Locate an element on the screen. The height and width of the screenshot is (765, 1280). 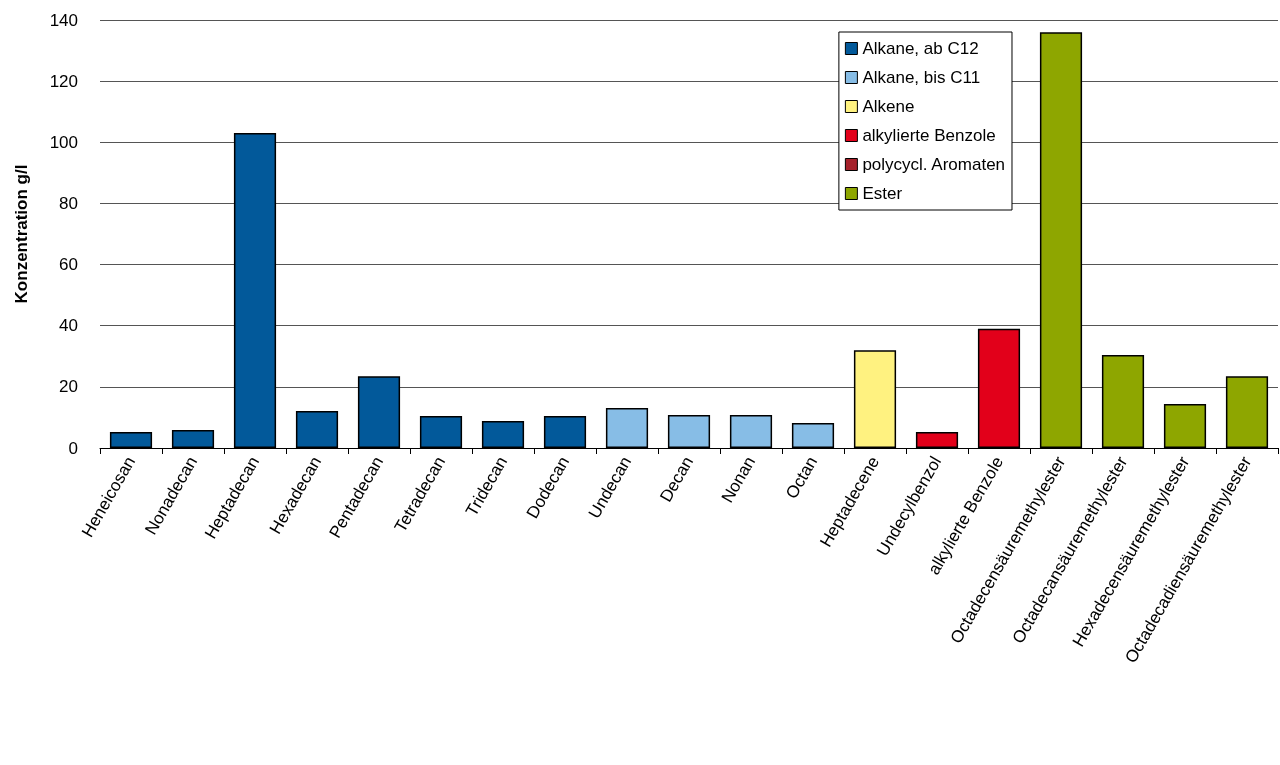
y-tick-label: 140 is located at coordinates (63, 20).